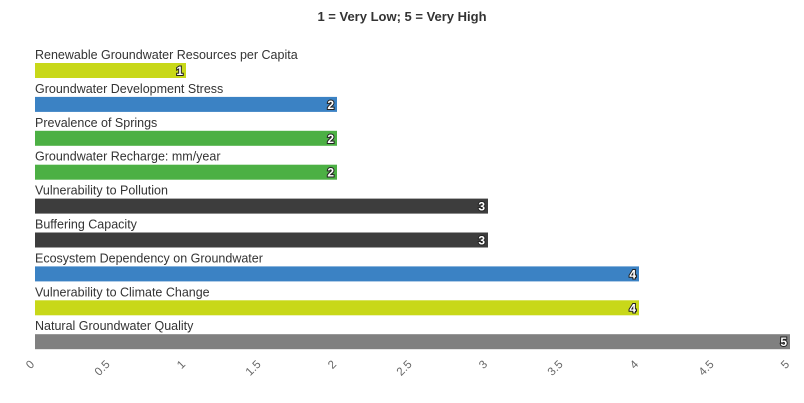  What do you see at coordinates (402, 16) in the screenshot?
I see `chart-title: 1 = Very Low; 5 = Very High` at bounding box center [402, 16].